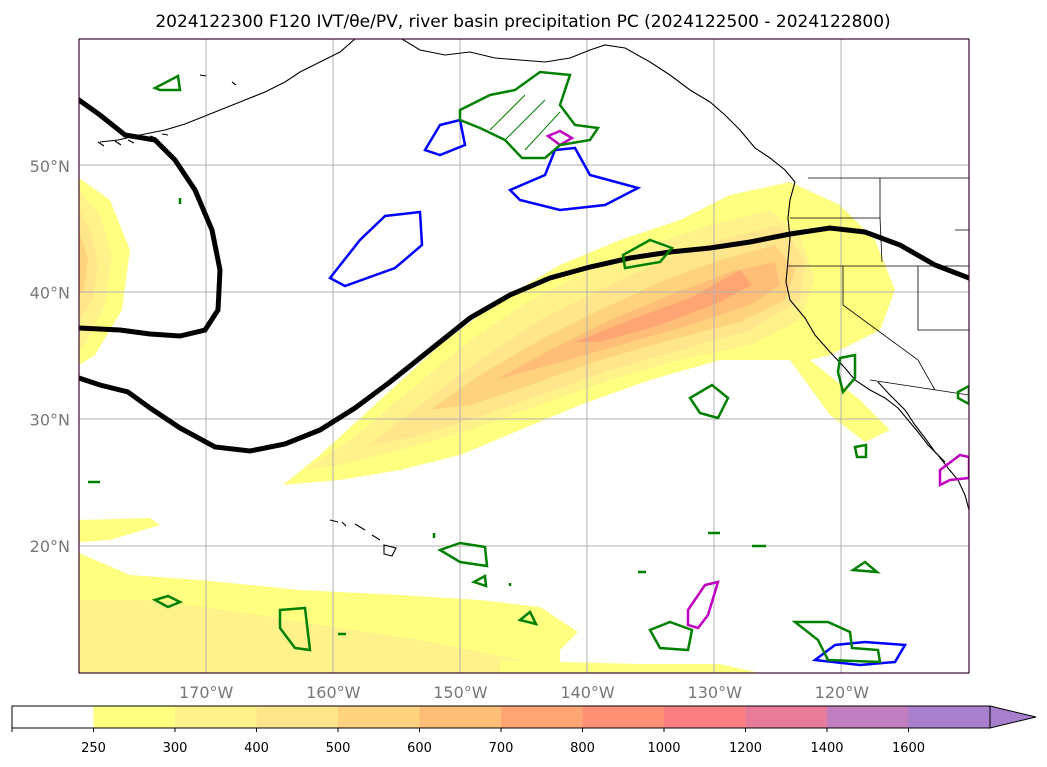  What do you see at coordinates (445, 137) in the screenshot?
I see `pv-contour-b` at bounding box center [445, 137].